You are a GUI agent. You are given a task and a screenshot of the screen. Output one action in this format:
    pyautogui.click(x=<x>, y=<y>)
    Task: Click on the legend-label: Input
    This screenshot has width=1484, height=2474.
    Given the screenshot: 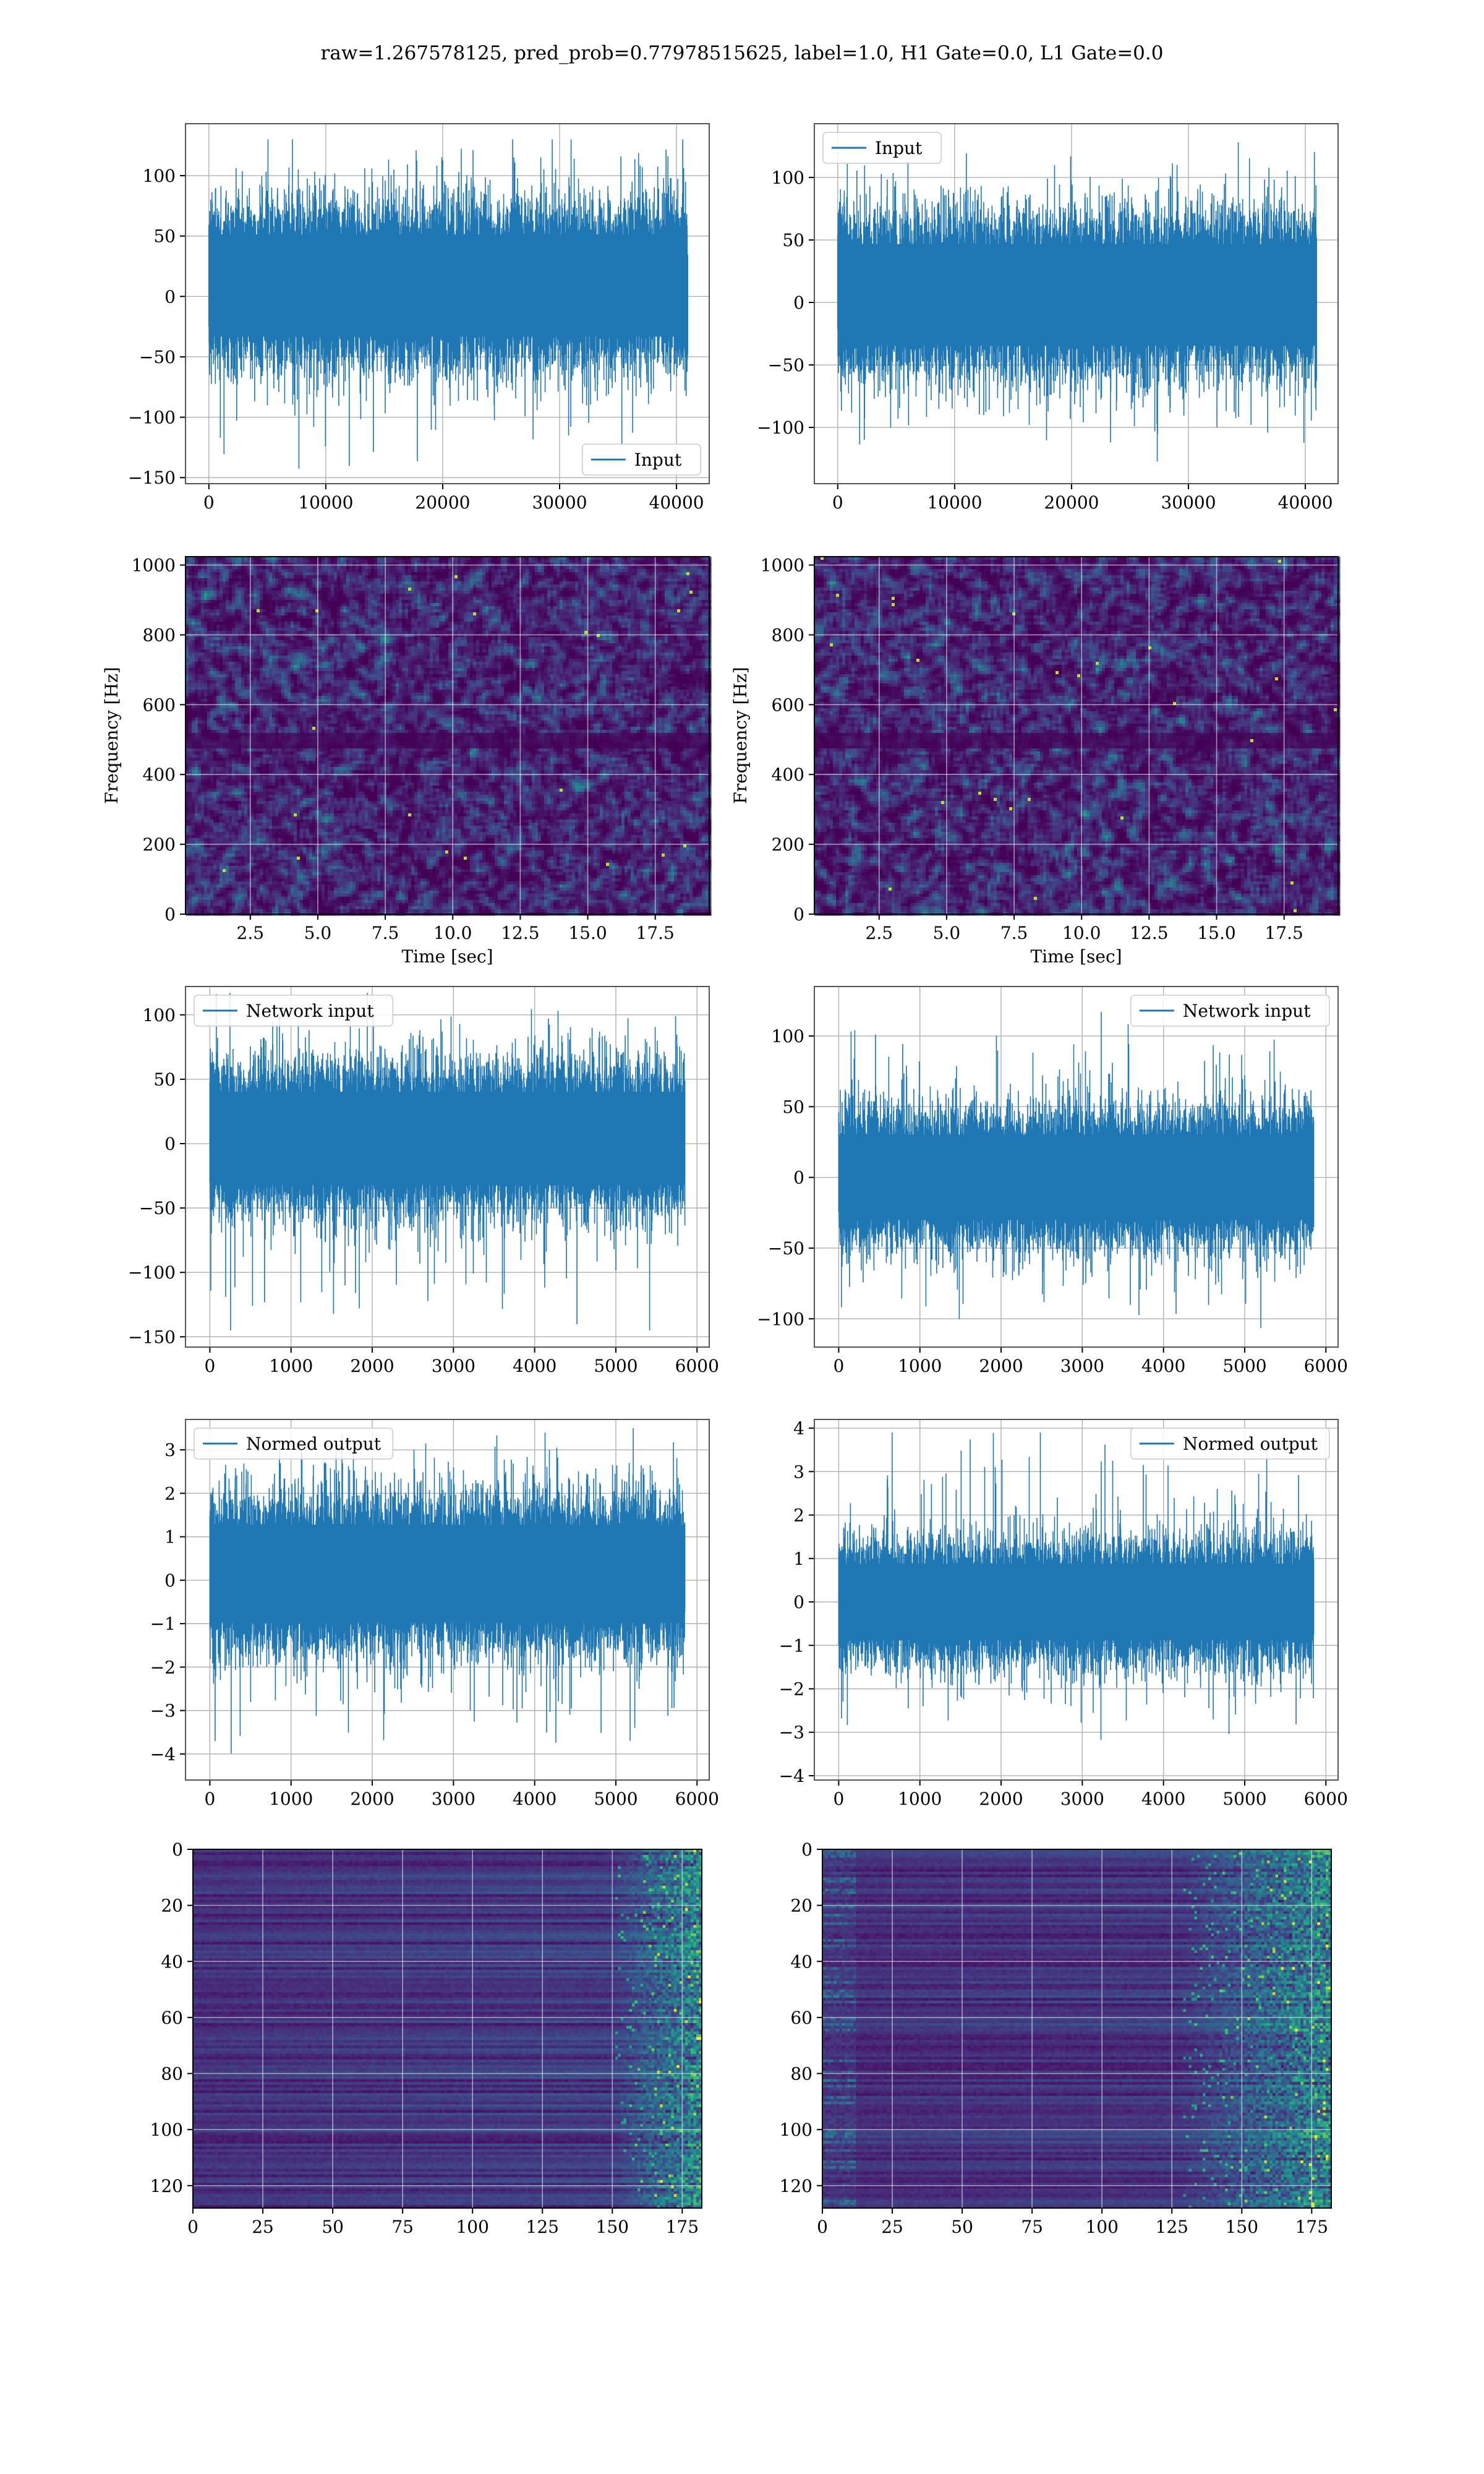 What is the action you would take?
    pyautogui.click(x=658, y=460)
    